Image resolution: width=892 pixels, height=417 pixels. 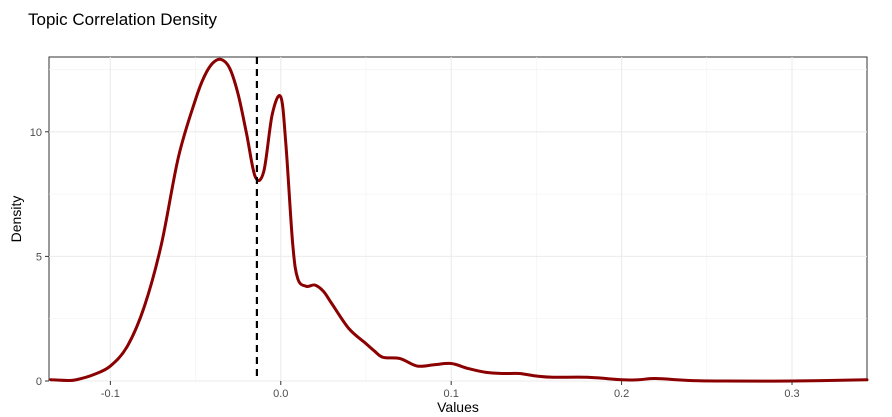 What do you see at coordinates (621, 394) in the screenshot?
I see `x-tick-label: 0.2` at bounding box center [621, 394].